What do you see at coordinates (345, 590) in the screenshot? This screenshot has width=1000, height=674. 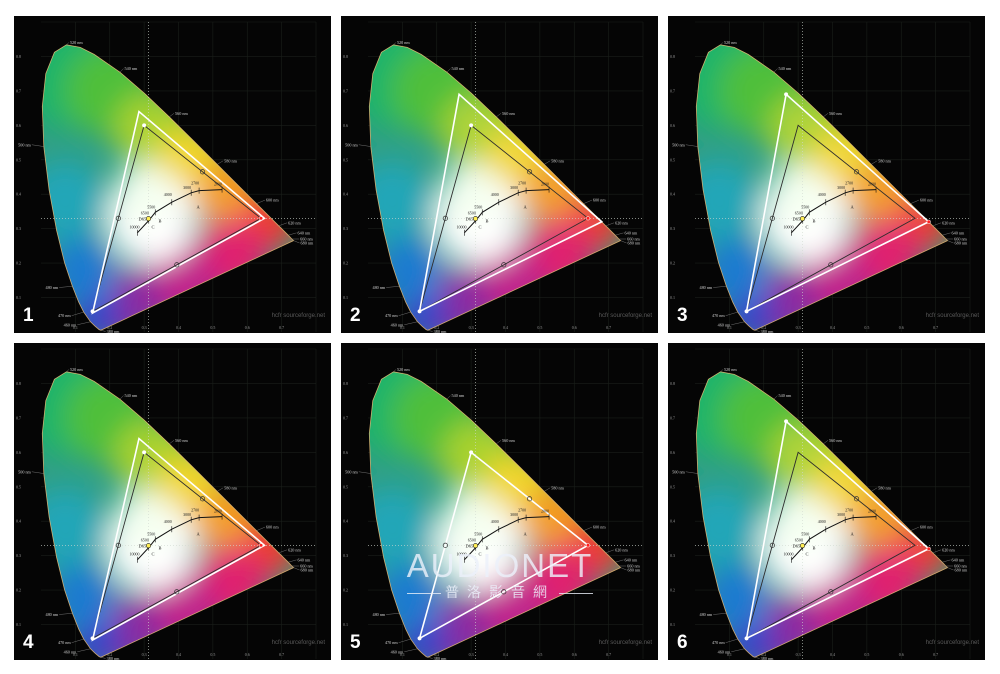 I see `y-tick-label: 0.2` at bounding box center [345, 590].